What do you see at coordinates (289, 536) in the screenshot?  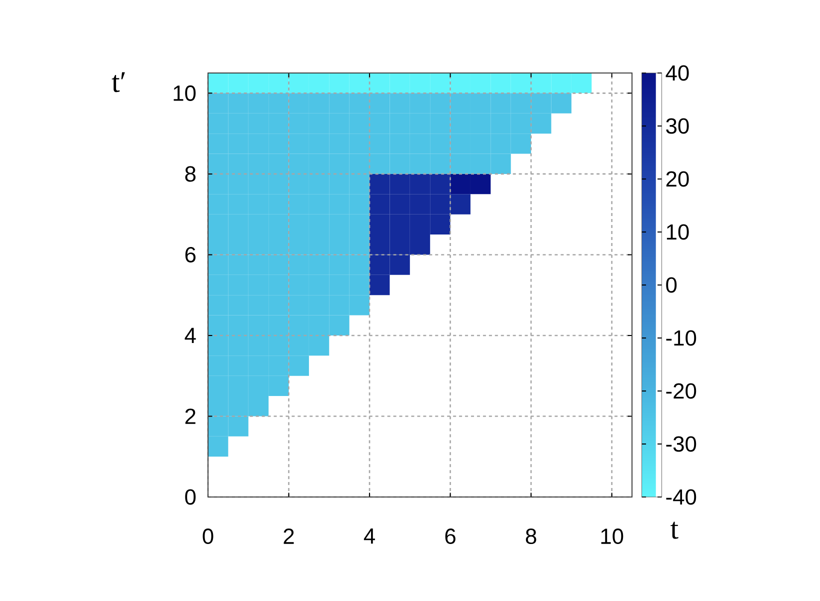 I see `x-tick-label: 2` at bounding box center [289, 536].